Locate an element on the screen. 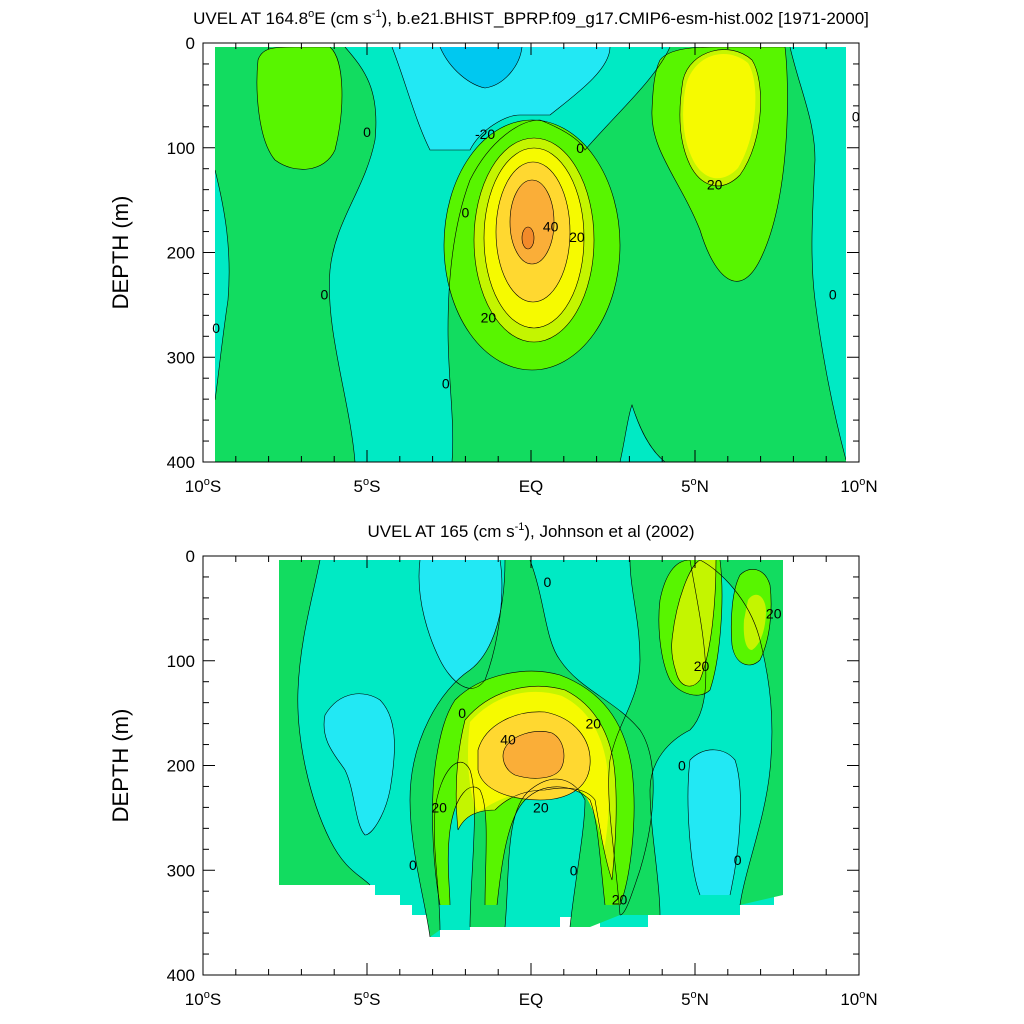 The width and height of the screenshot is (1024, 1024). isoline-10-west is located at coordinates (299, 108).